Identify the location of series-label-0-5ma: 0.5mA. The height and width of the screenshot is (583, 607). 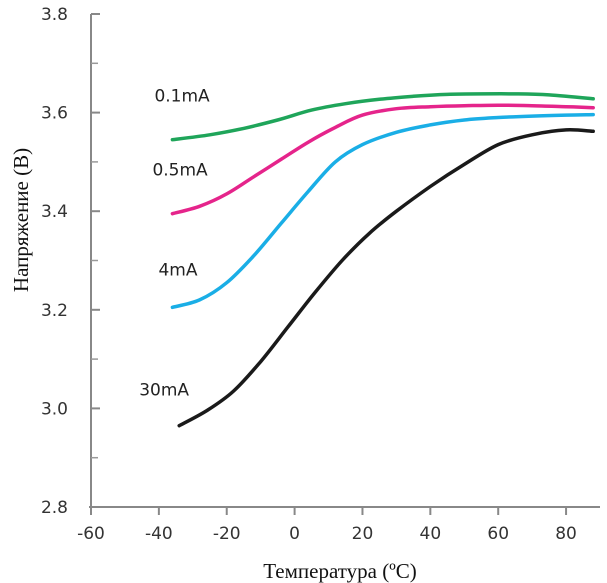
(180, 171).